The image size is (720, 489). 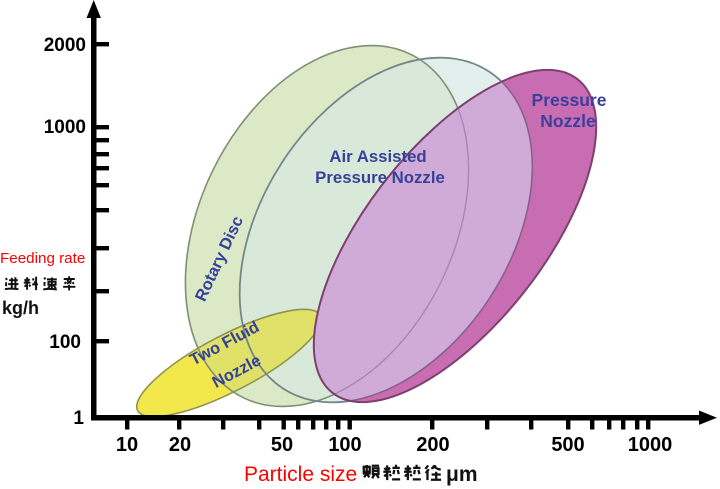 I want to click on svg-text: Particle size, so click(x=300, y=474).